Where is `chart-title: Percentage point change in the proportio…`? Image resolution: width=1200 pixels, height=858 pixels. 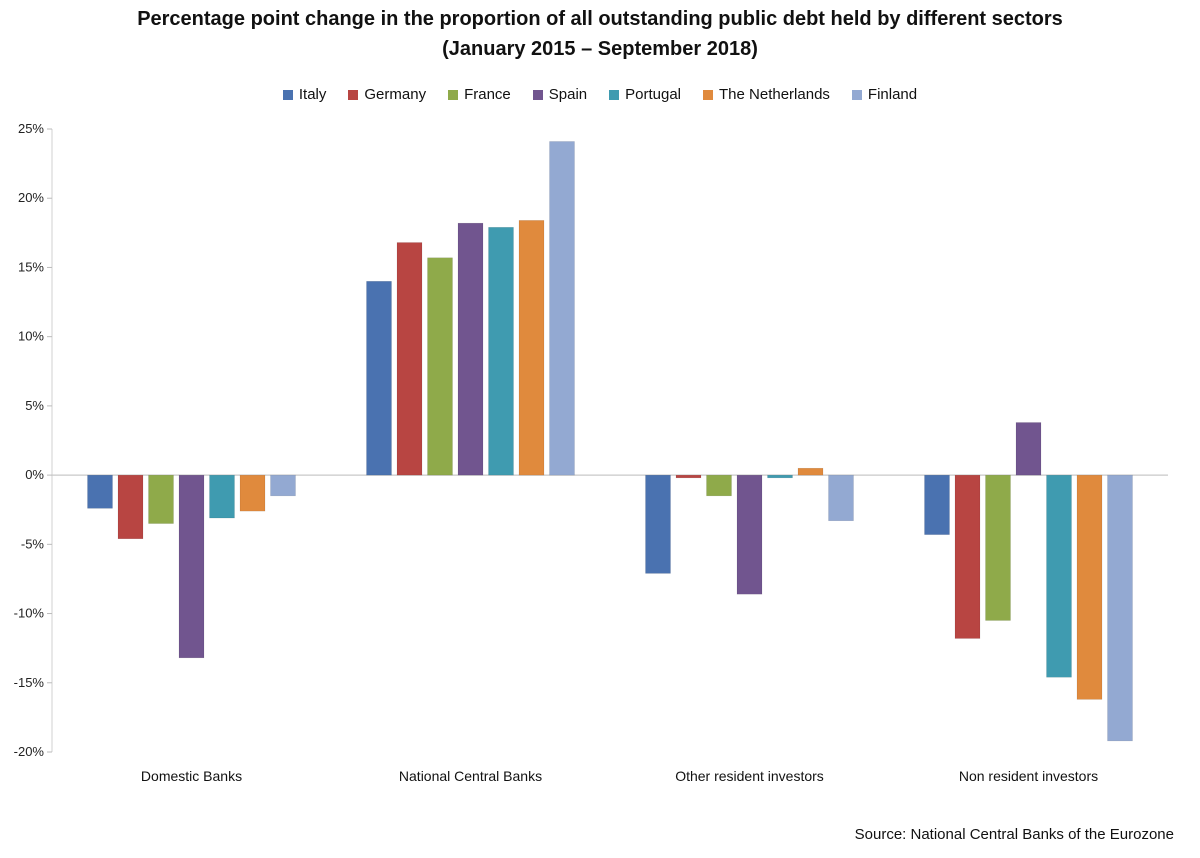
chart-title: Percentage point change in the proportio… is located at coordinates (600, 34).